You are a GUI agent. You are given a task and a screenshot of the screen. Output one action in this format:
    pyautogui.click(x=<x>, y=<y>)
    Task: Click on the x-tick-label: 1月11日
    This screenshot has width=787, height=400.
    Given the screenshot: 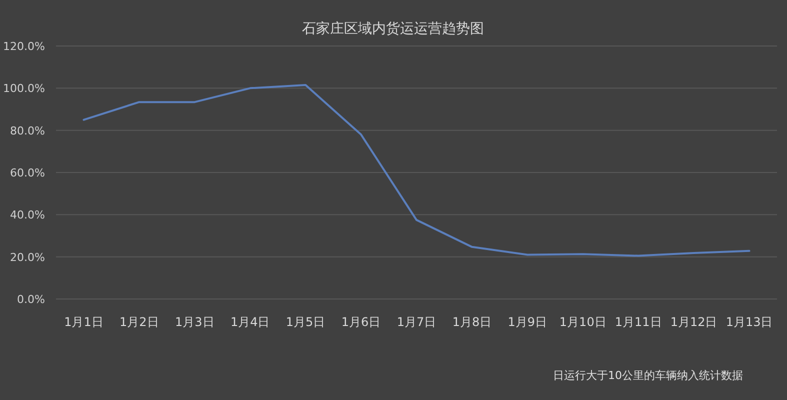 What is the action you would take?
    pyautogui.click(x=638, y=322)
    